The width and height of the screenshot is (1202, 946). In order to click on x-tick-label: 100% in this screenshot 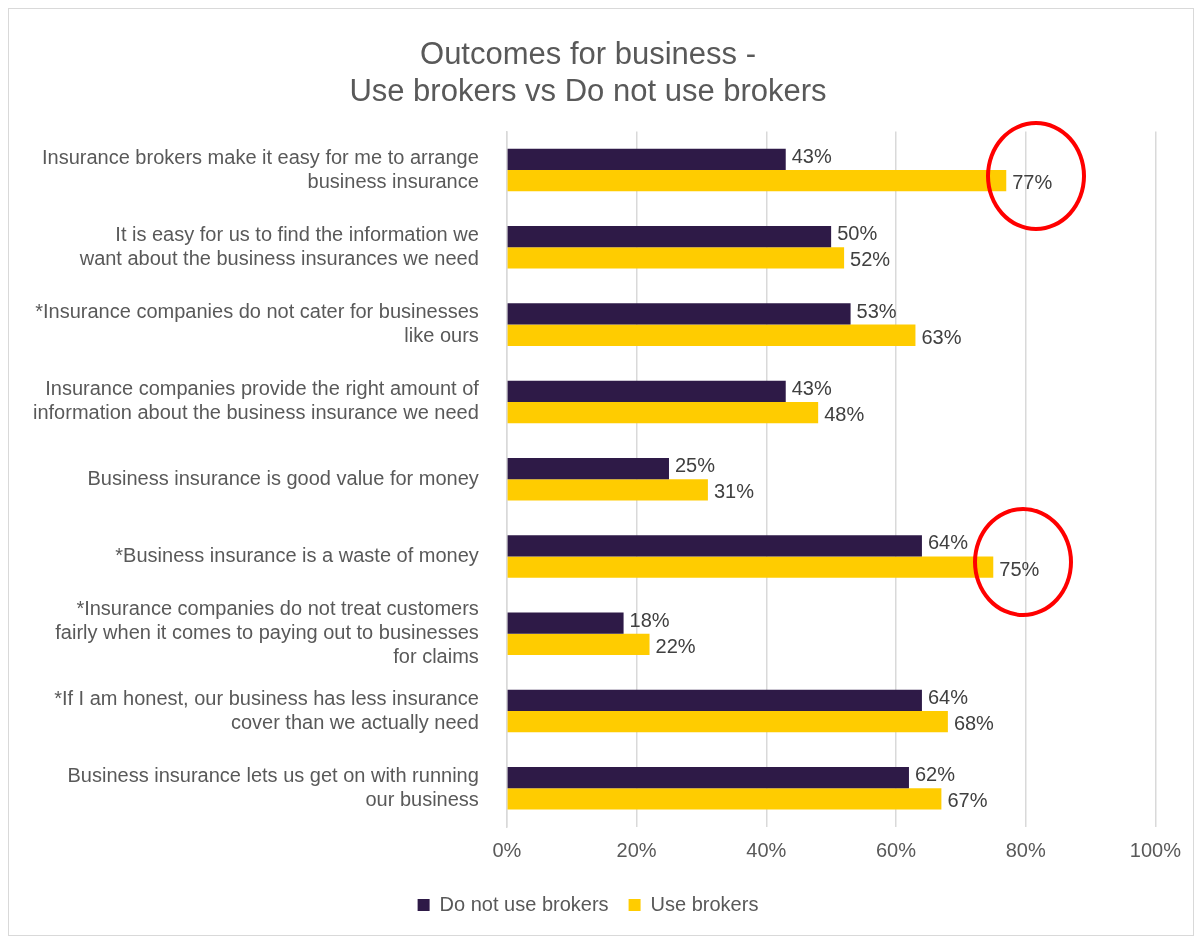, I will do `click(1155, 849)`.